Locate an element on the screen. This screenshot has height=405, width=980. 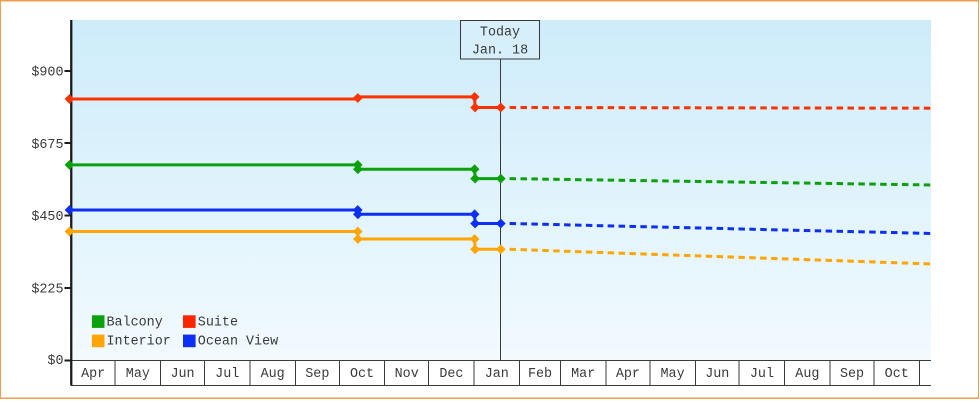
svg-text: Suite is located at coordinates (218, 322).